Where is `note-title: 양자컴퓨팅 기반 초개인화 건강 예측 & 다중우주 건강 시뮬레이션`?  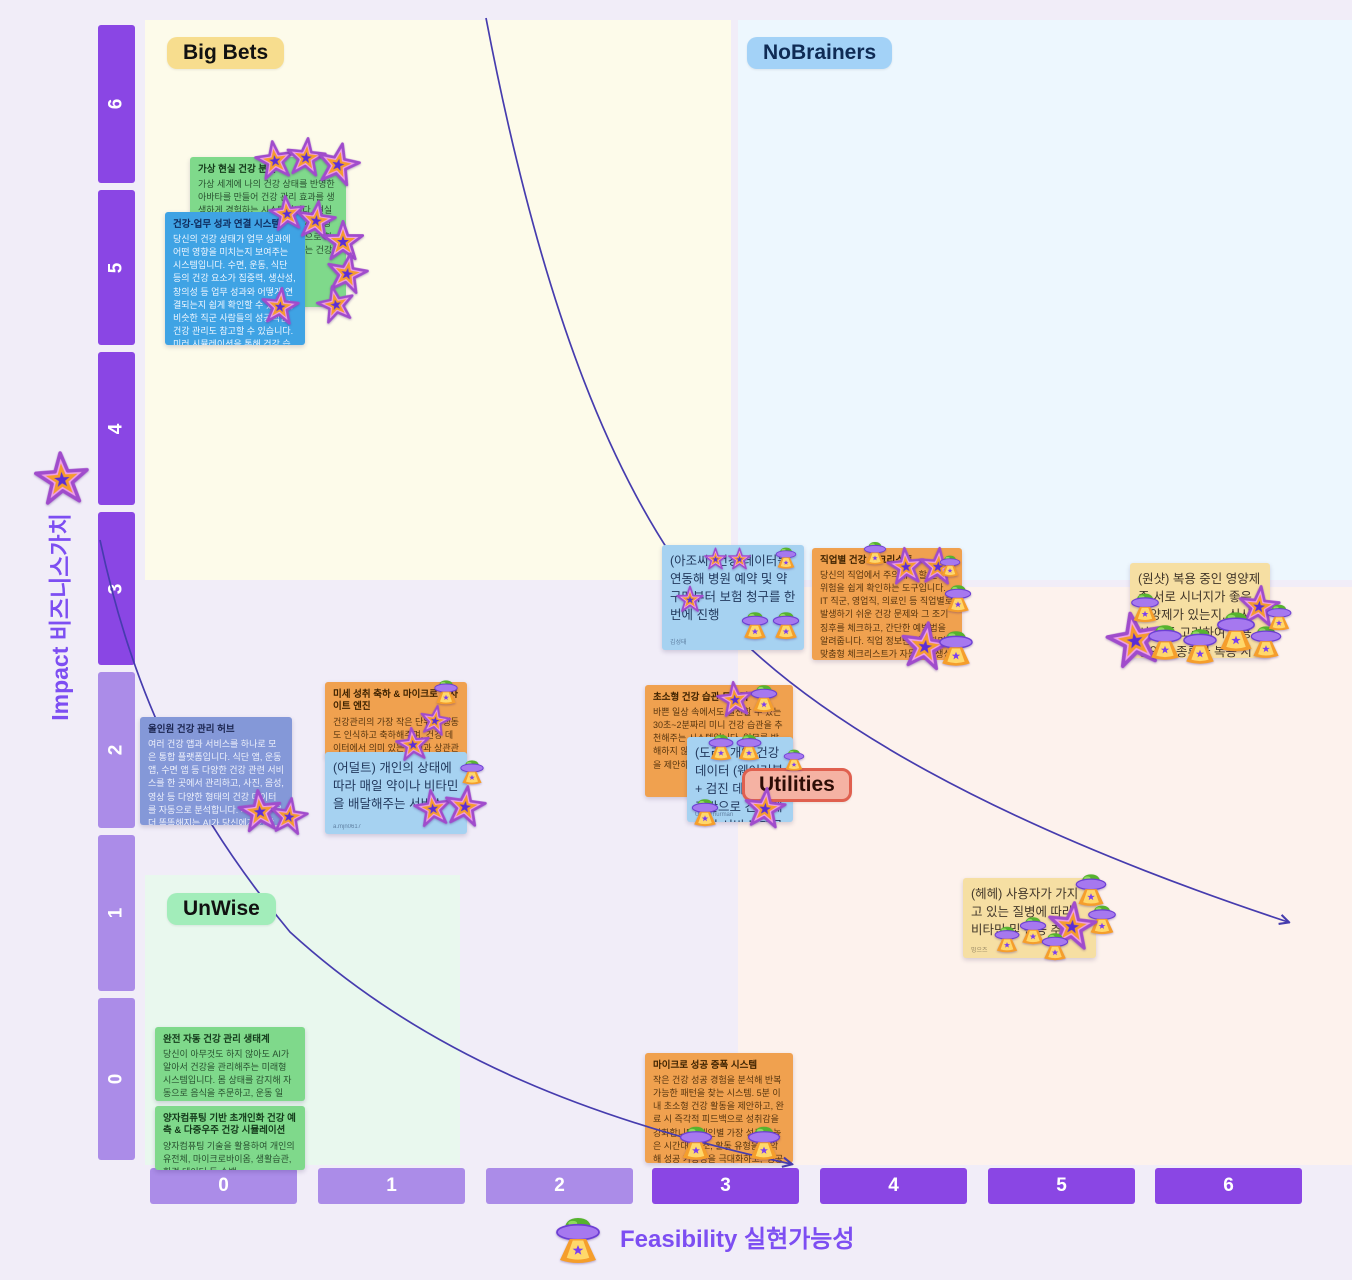 note-title: 양자컴퓨팅 기반 초개인화 건강 예측 & 다중우주 건강 시뮬레이션 is located at coordinates (229, 1125).